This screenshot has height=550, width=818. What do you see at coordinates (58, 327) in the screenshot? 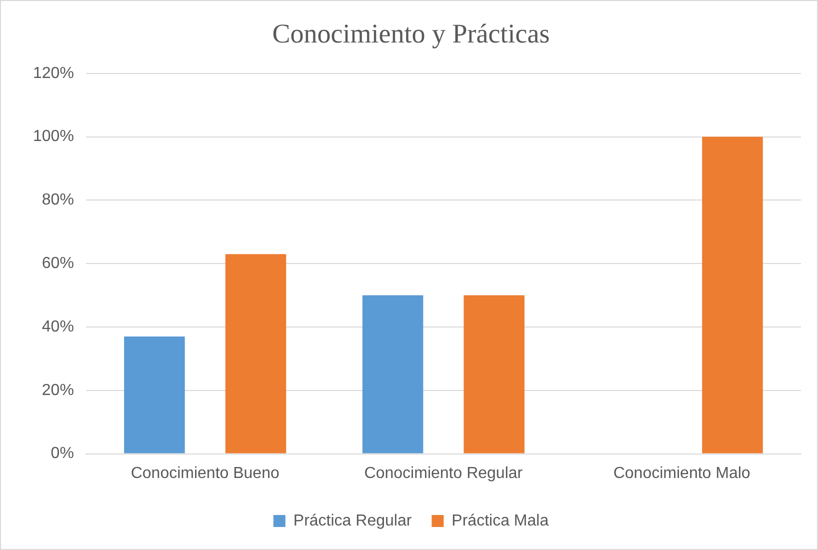
I see `y-tick-label: 40%` at bounding box center [58, 327].